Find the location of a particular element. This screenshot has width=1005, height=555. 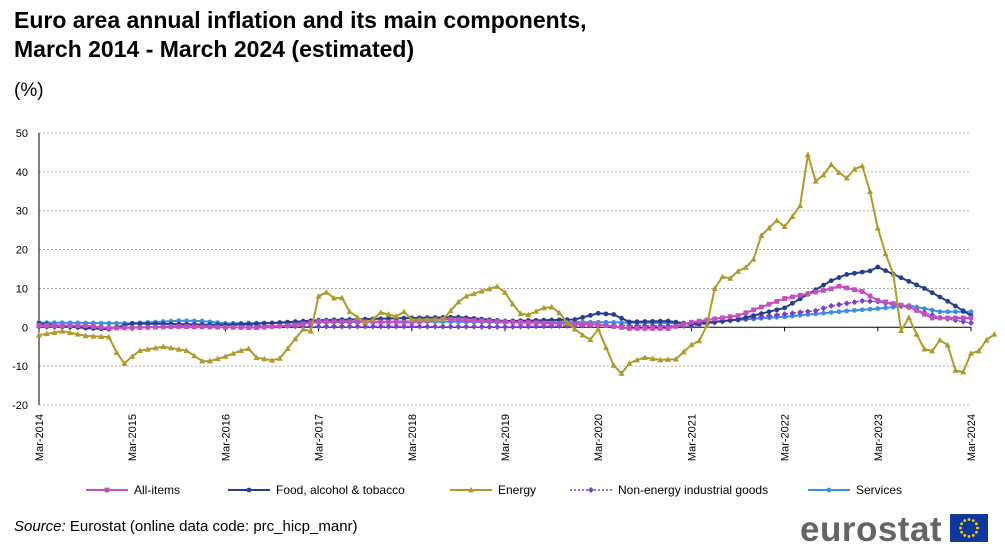

source-label: Source: is located at coordinates (40, 526).